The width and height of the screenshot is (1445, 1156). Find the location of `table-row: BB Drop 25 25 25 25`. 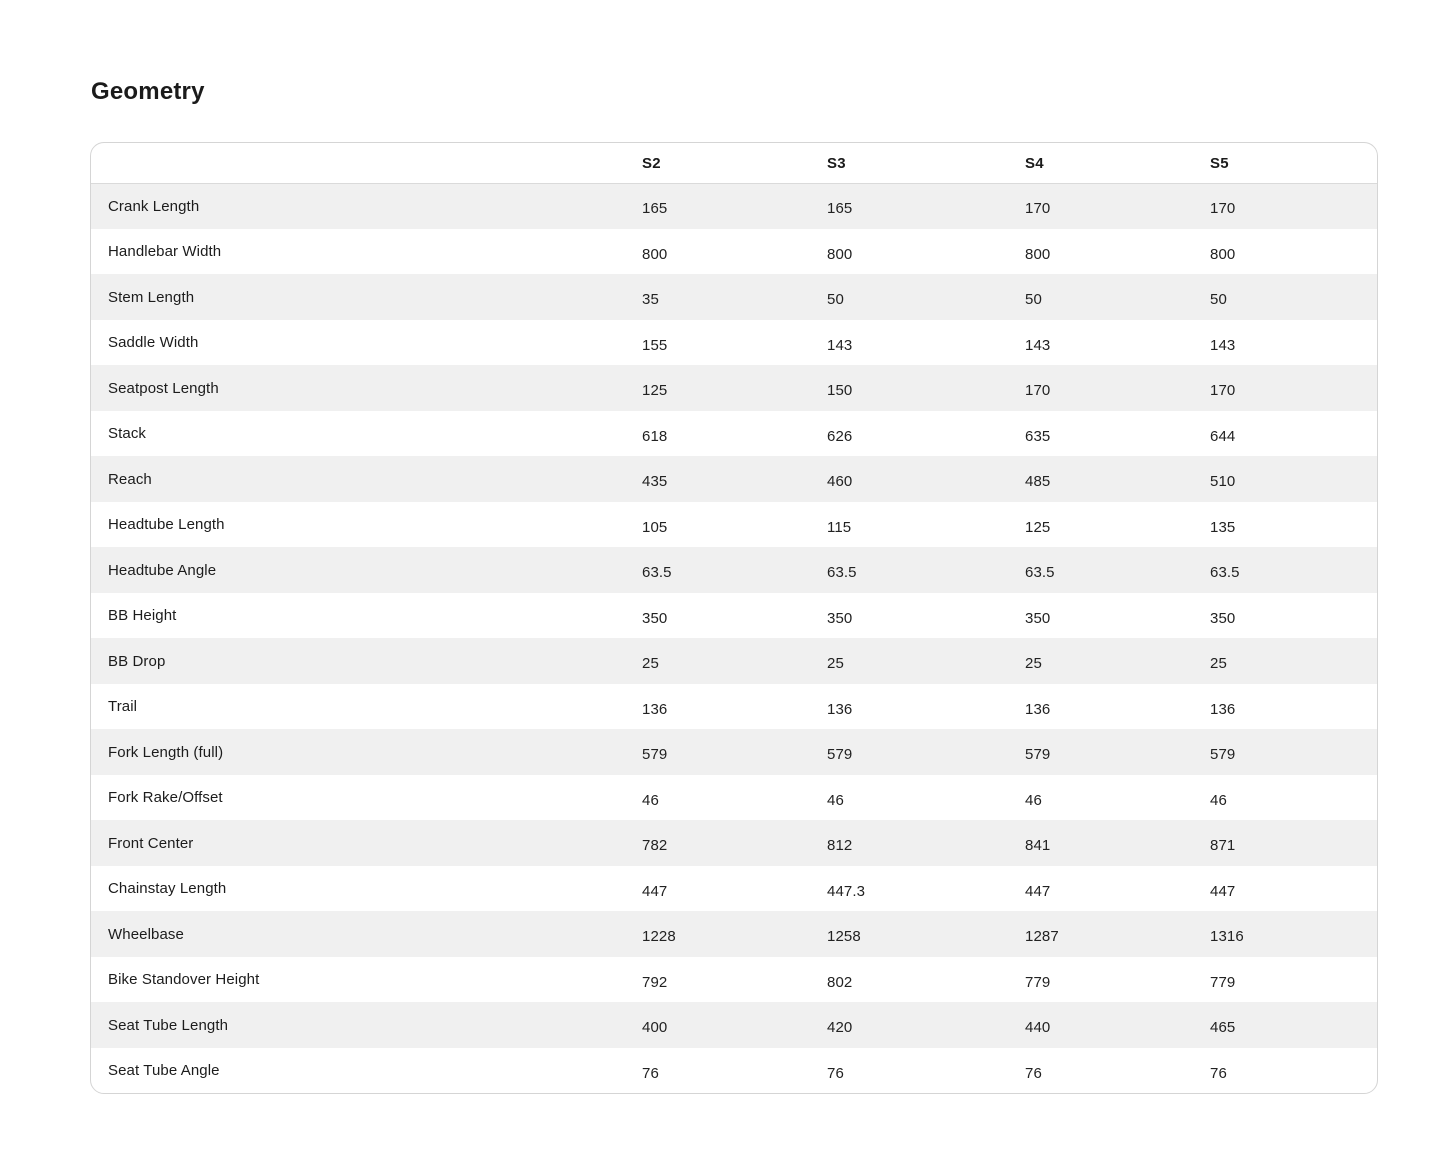

table-row: BB Drop 25 25 25 25 is located at coordinates (734, 661).